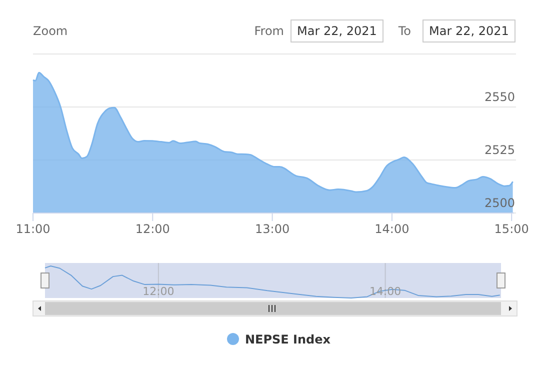 Image resolution: width=550 pixels, height=377 pixels. What do you see at coordinates (404, 31) in the screenshot?
I see `text: To` at bounding box center [404, 31].